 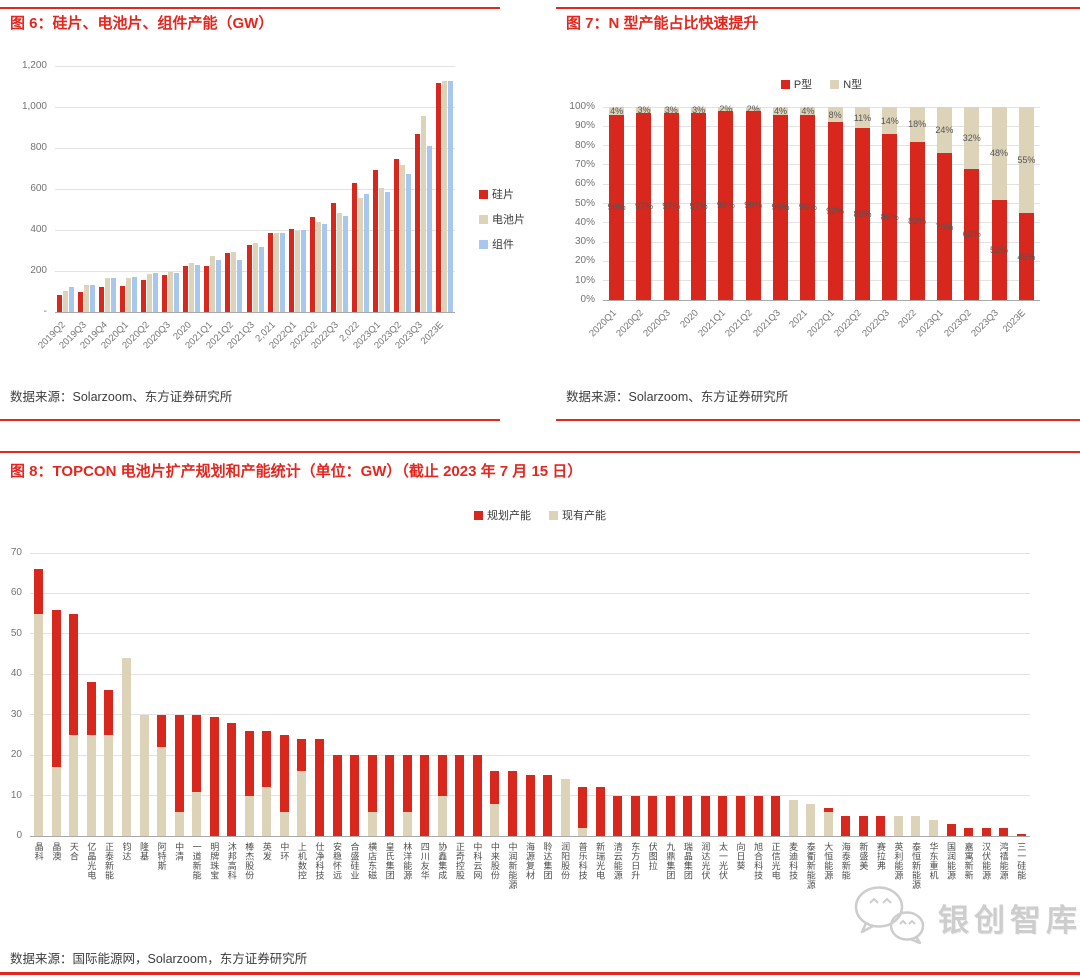 I want to click on y-axis-tick-label: 80%, so click(x=584, y=145).